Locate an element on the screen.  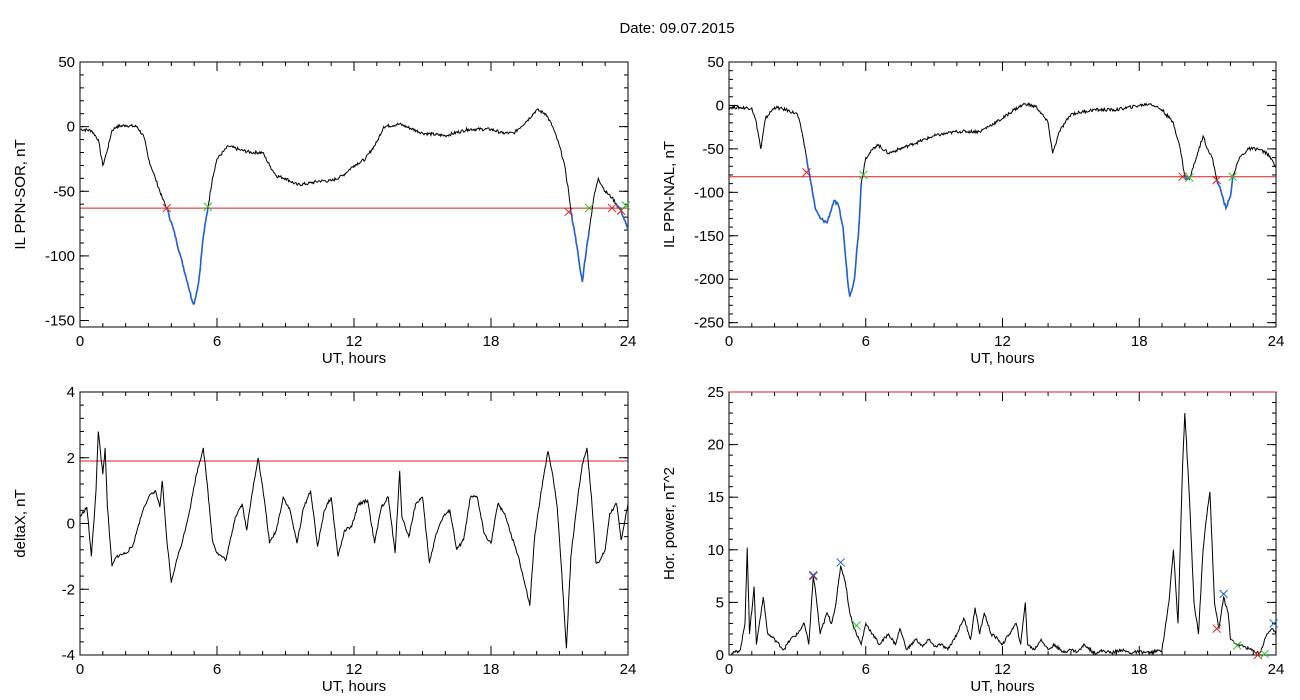
y-tick-label: -2 is located at coordinates (68, 589).